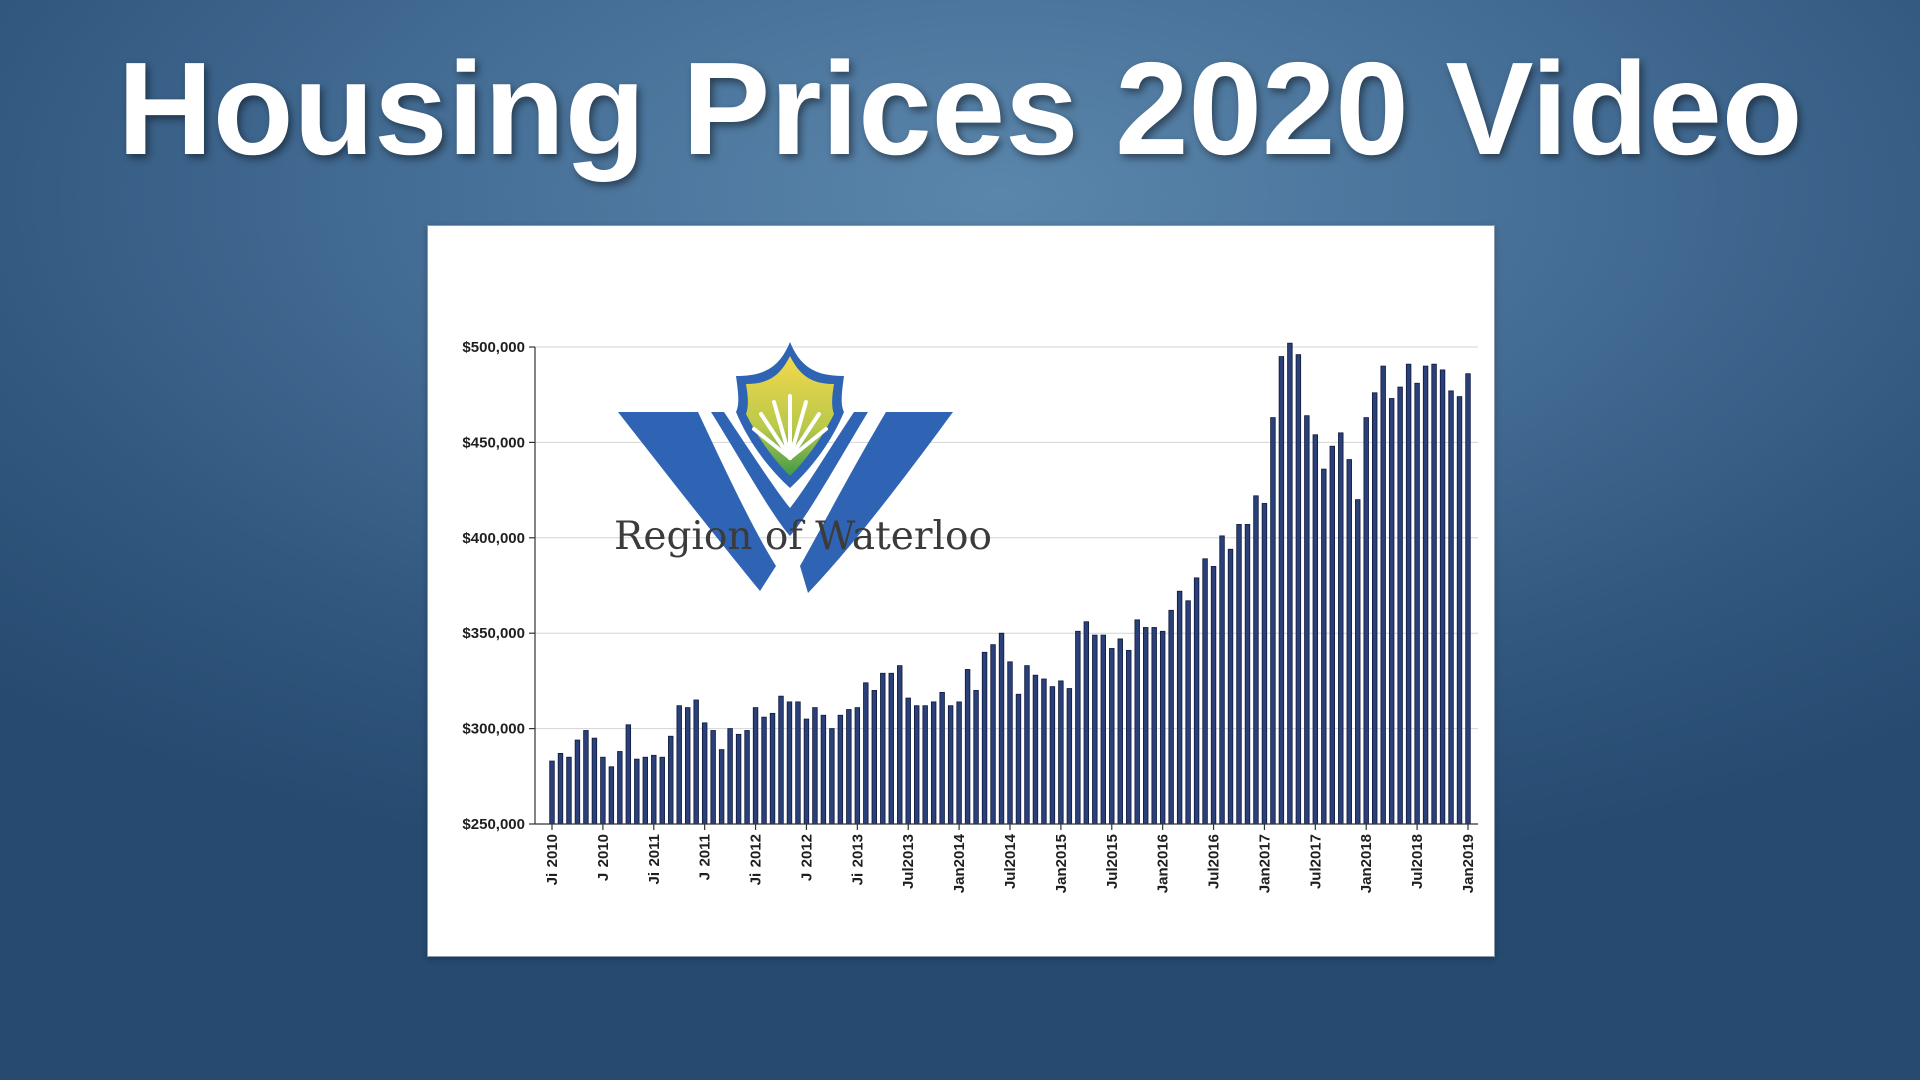  What do you see at coordinates (908, 861) in the screenshot?
I see `x-tick-label: Jul2013` at bounding box center [908, 861].